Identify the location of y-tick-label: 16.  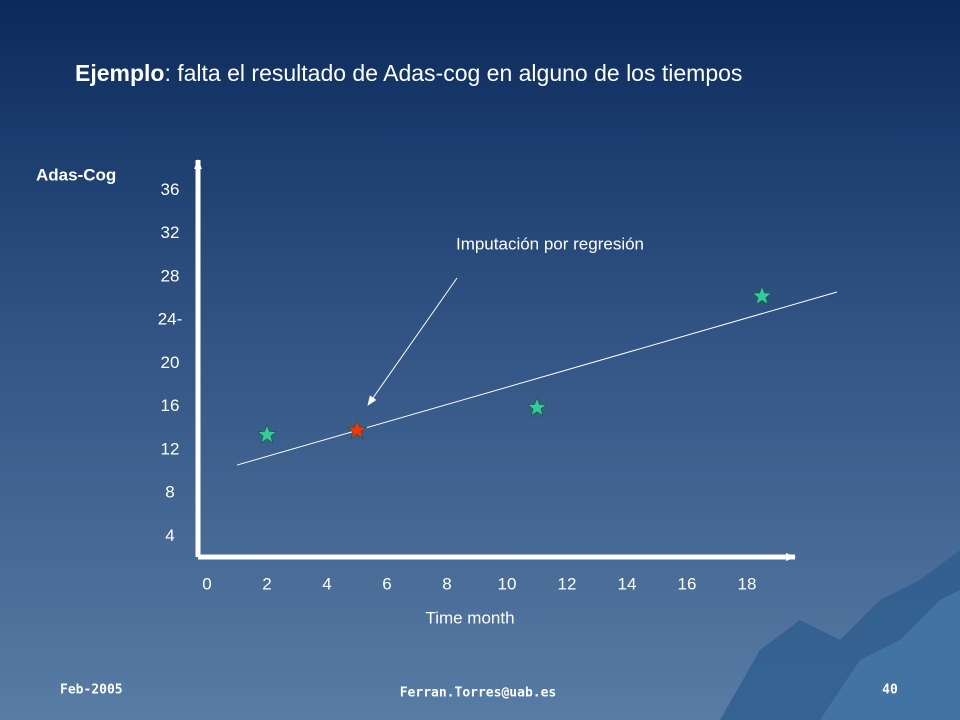
(170, 405).